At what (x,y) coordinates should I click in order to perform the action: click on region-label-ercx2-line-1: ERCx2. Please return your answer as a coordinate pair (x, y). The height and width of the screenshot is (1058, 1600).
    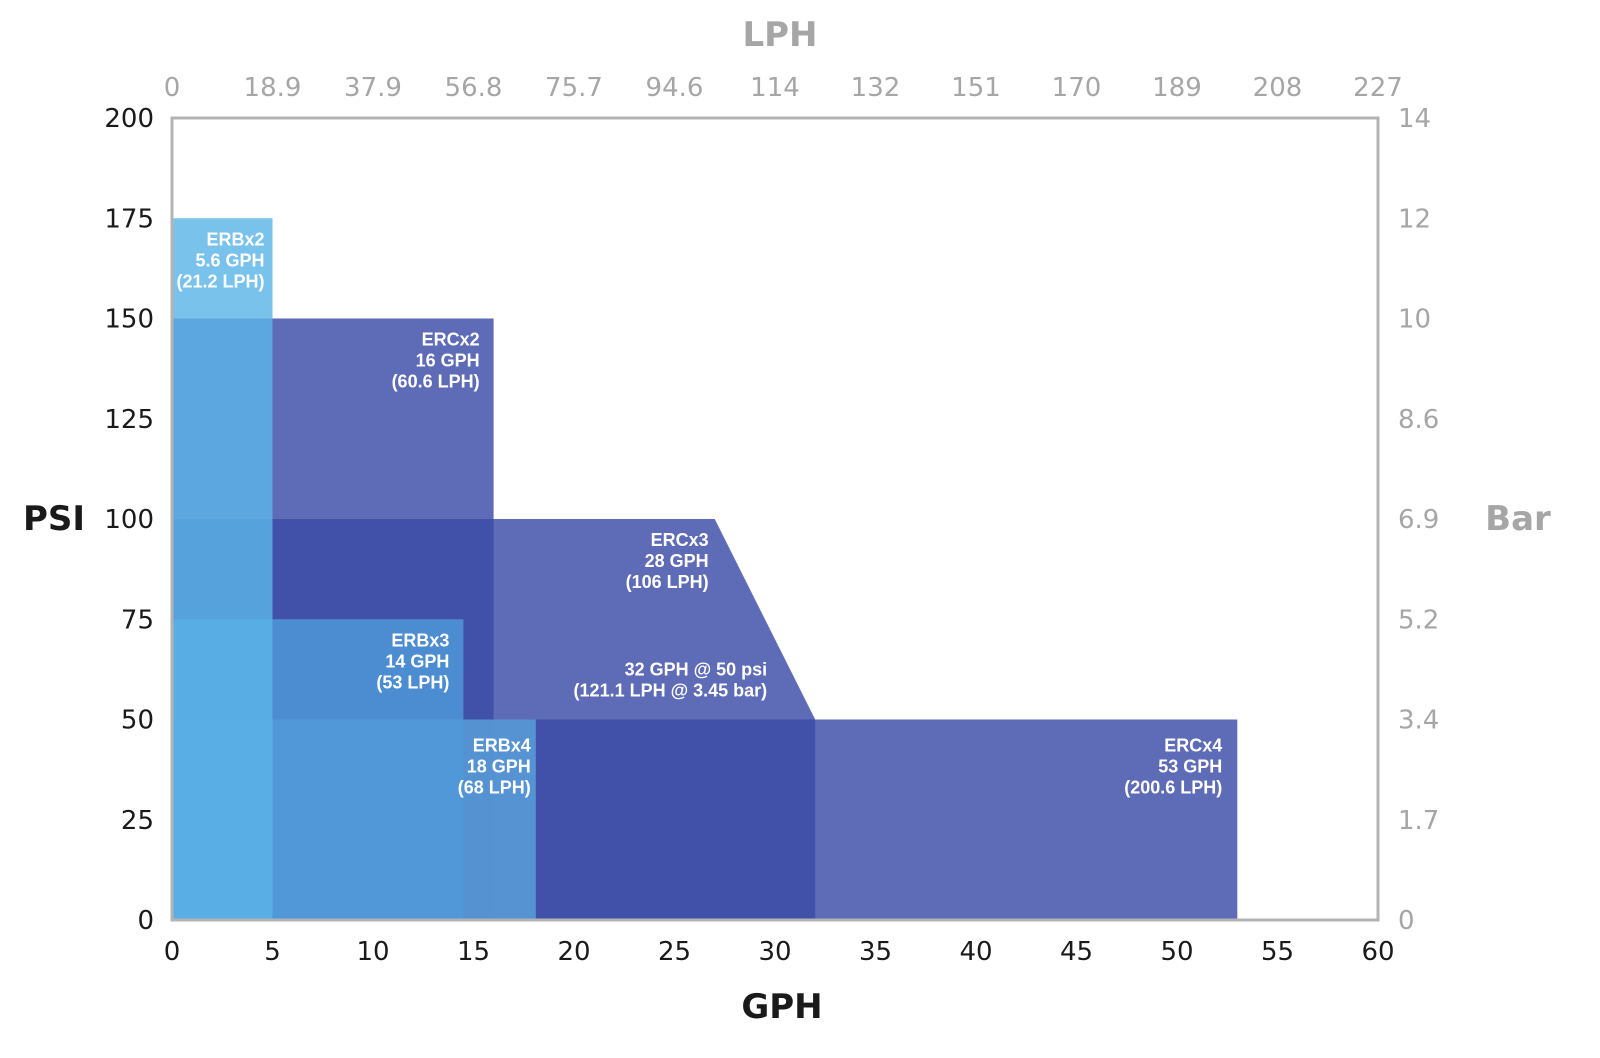
    Looking at the image, I should click on (451, 340).